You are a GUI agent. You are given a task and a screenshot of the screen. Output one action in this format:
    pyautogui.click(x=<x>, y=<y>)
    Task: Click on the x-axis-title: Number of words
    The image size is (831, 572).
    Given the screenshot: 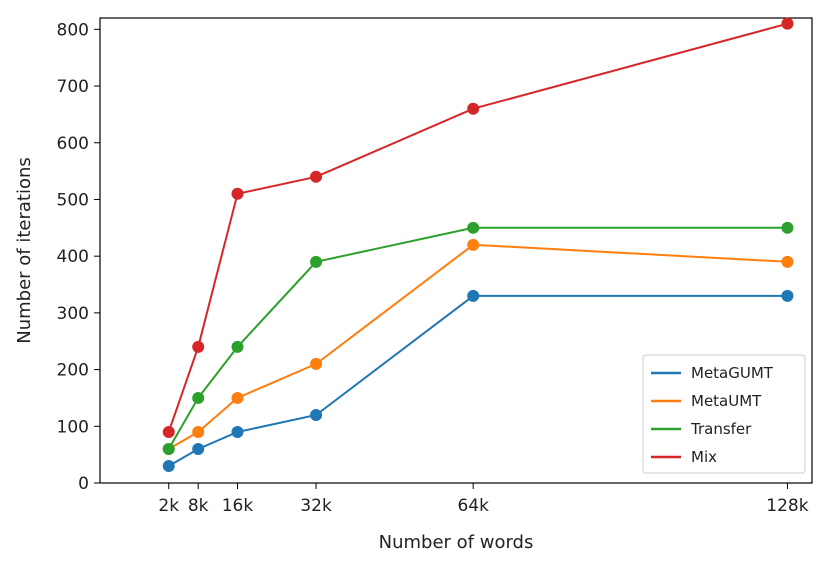 What is the action you would take?
    pyautogui.click(x=456, y=542)
    